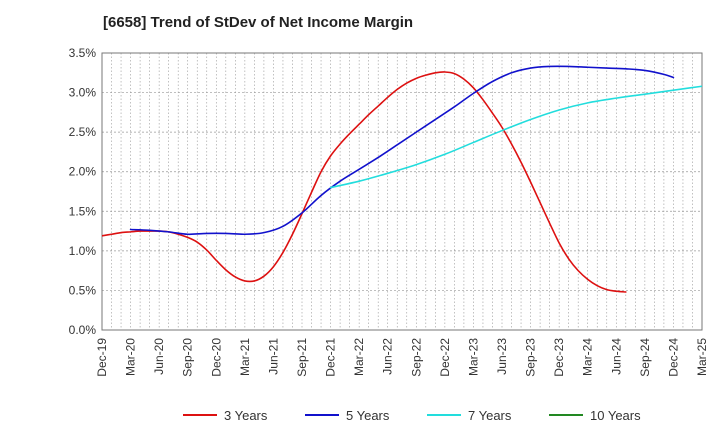  What do you see at coordinates (102, 357) in the screenshot?
I see `x-tick-label: Dec-19` at bounding box center [102, 357].